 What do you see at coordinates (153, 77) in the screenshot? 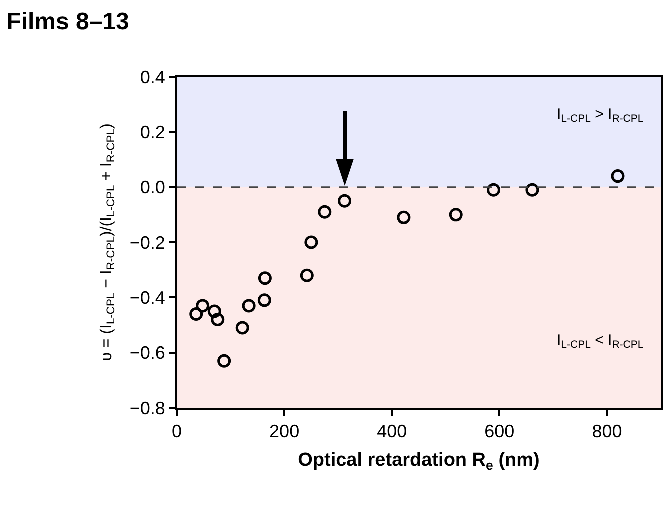
I see `y-tick-label: 0.4` at bounding box center [153, 77].